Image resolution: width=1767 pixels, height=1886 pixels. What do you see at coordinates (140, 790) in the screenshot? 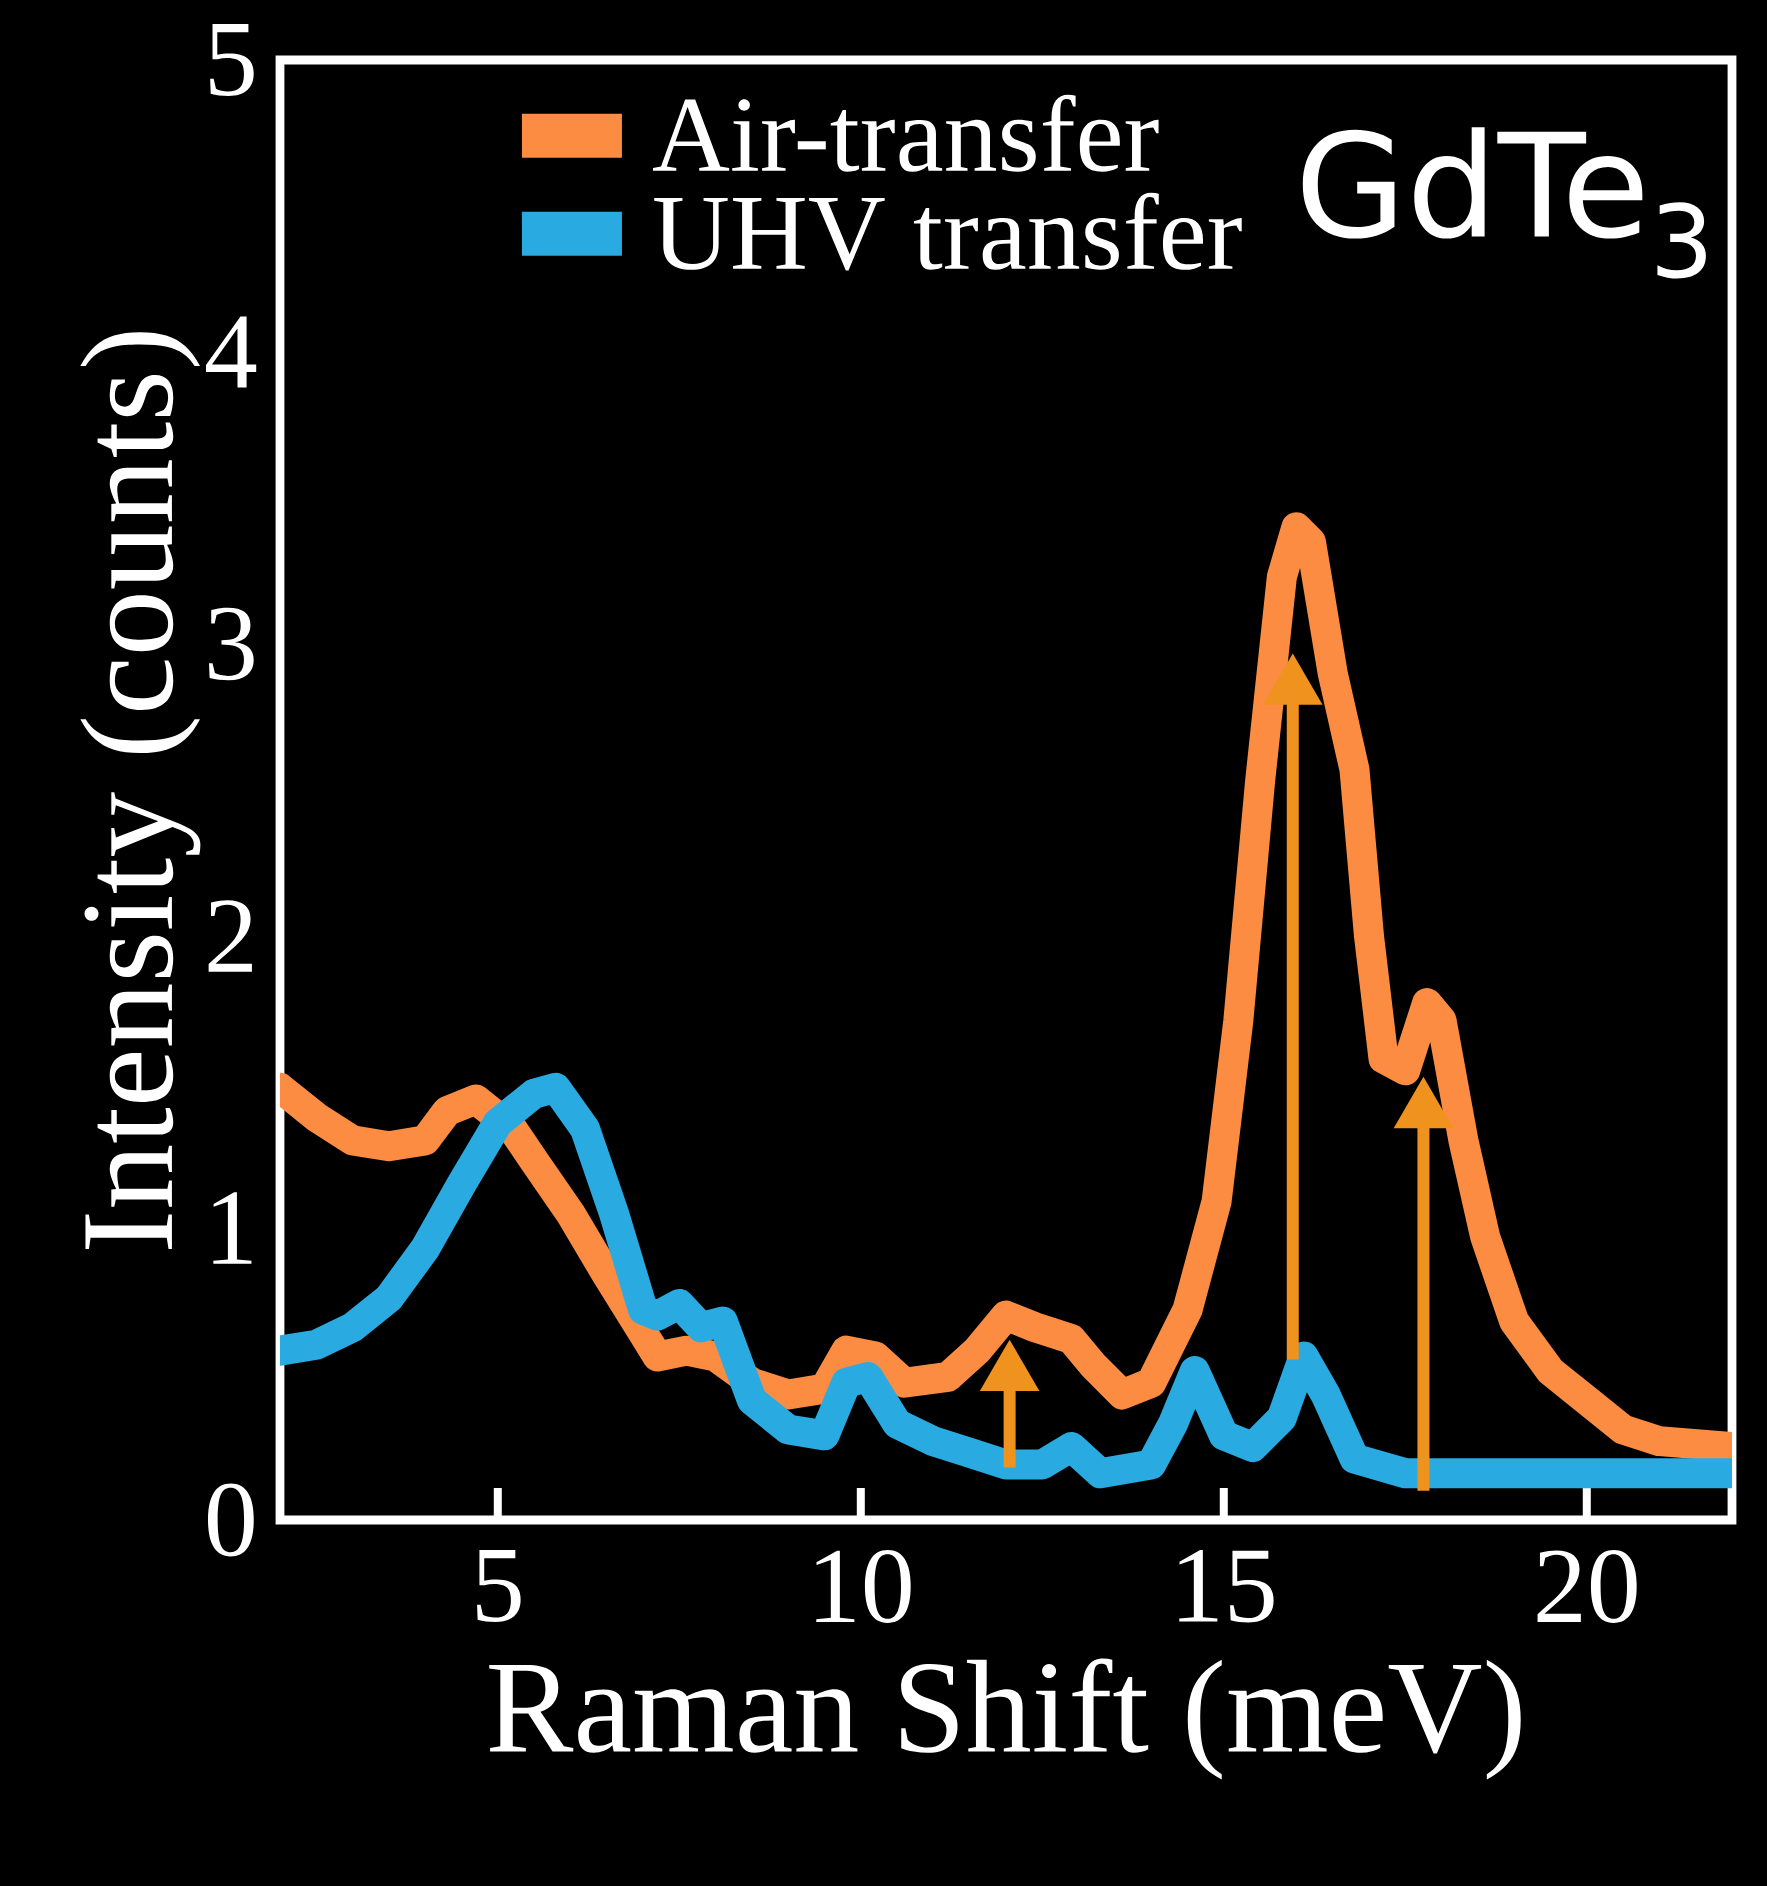
I see `y-axis-title: Intensity (counts)` at bounding box center [140, 790].